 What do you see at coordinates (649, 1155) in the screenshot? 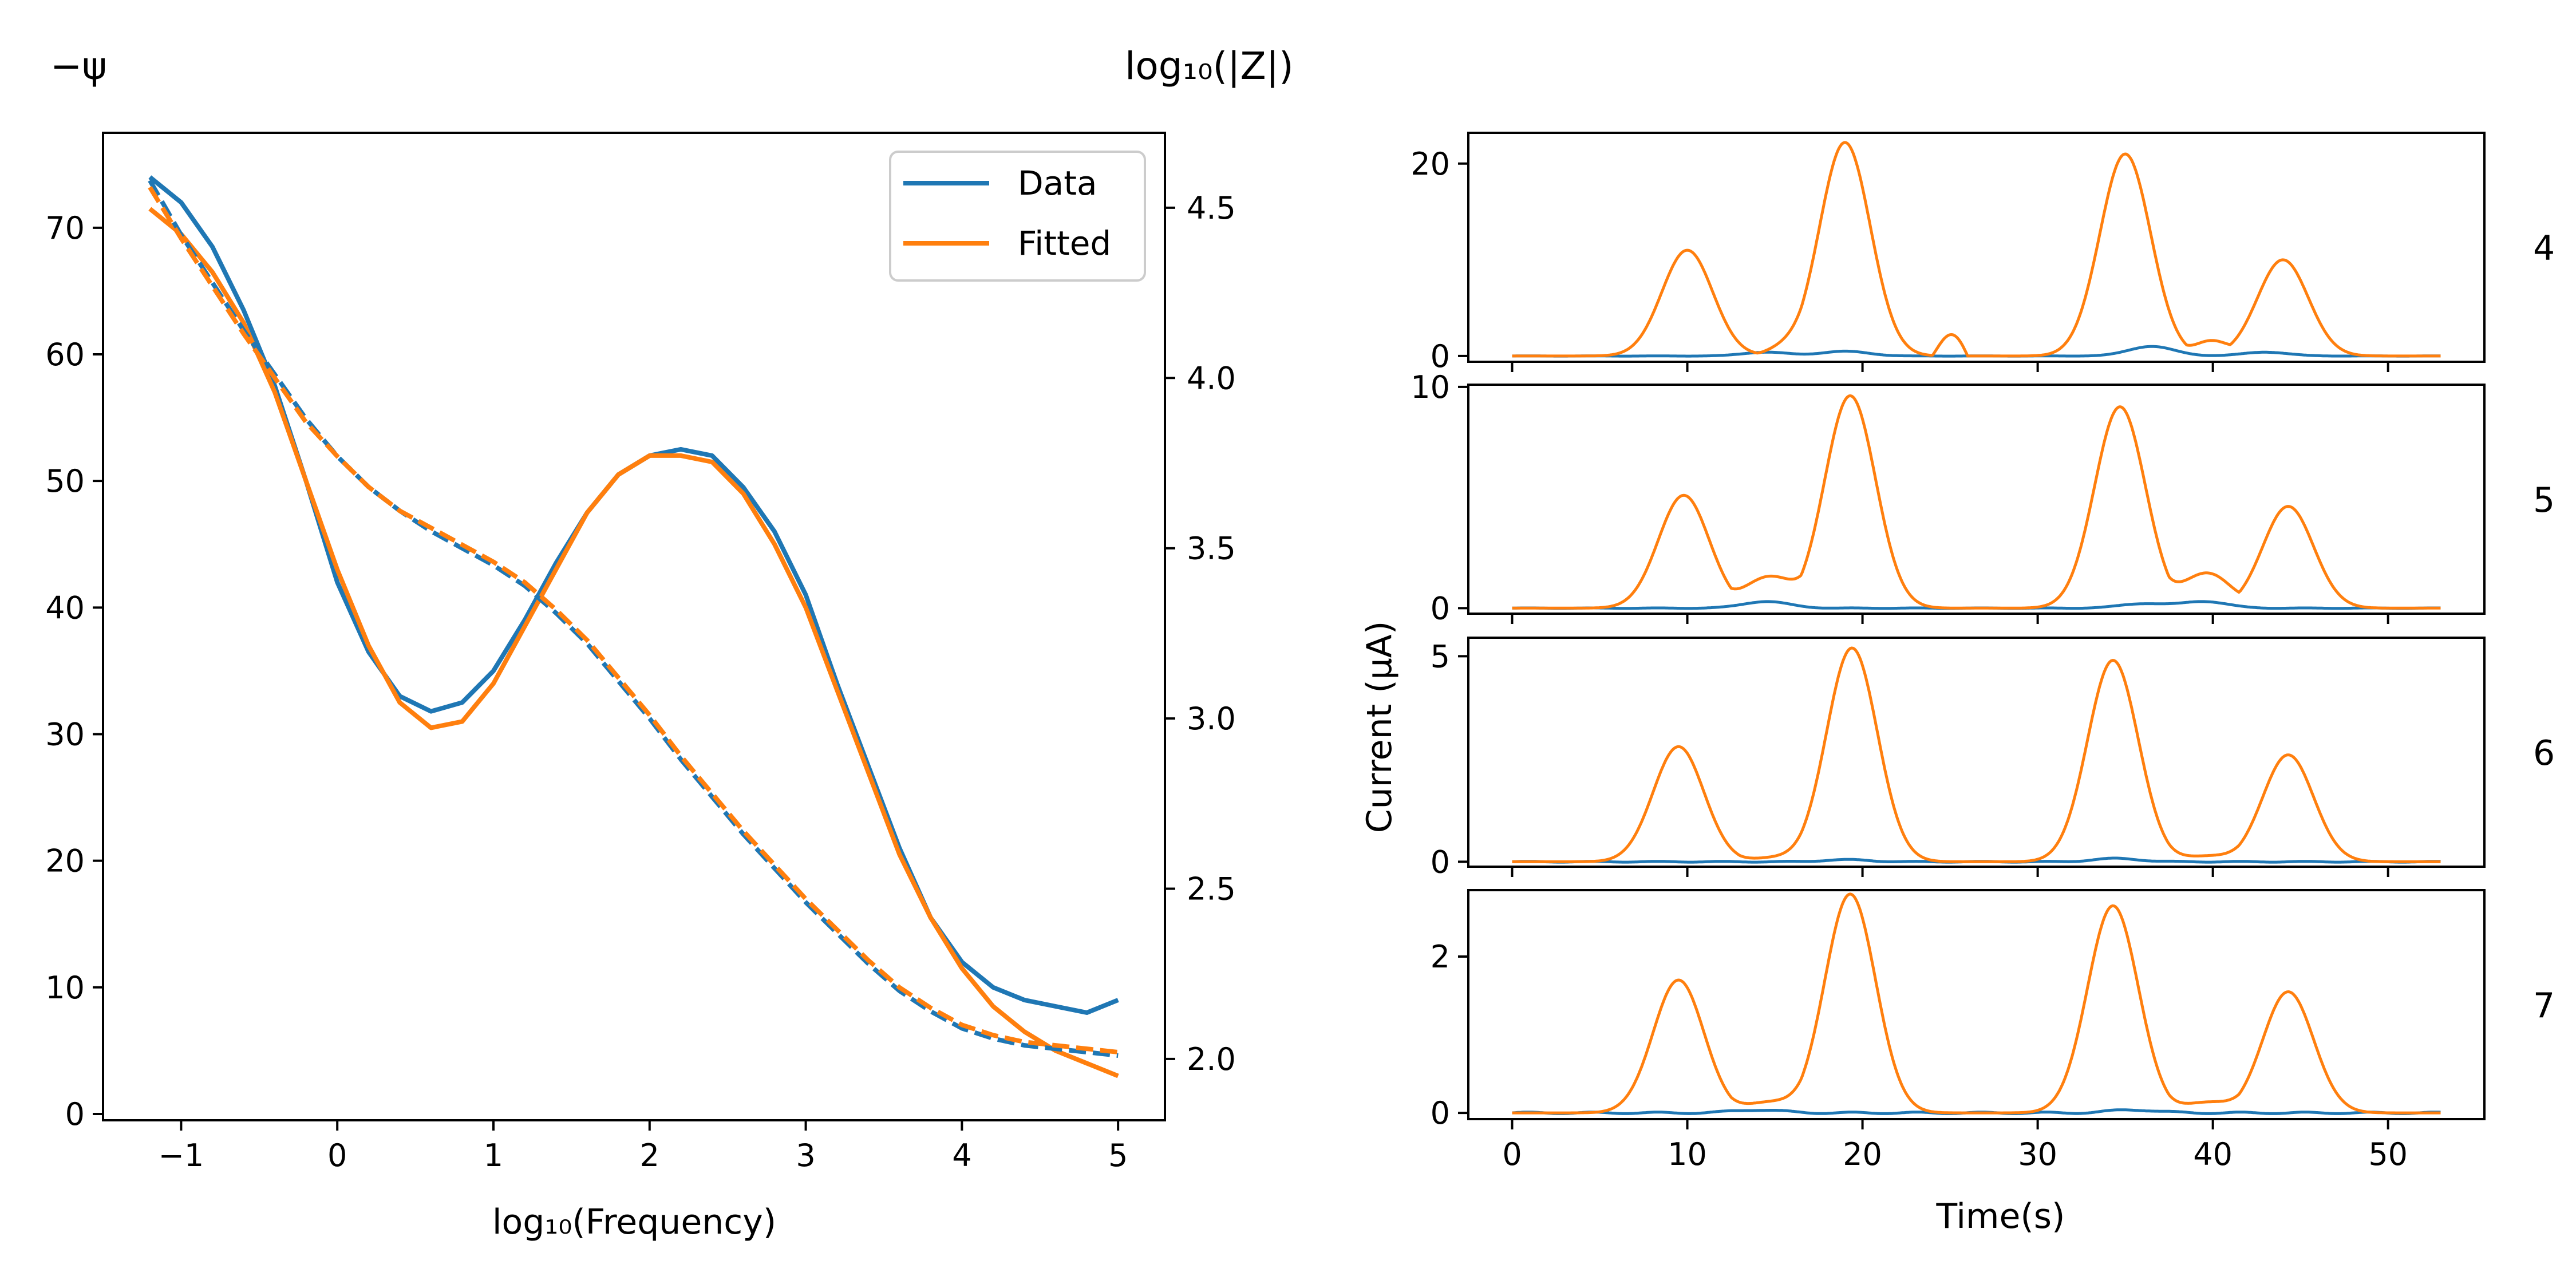
I see `x-tick-label: 2` at bounding box center [649, 1155].